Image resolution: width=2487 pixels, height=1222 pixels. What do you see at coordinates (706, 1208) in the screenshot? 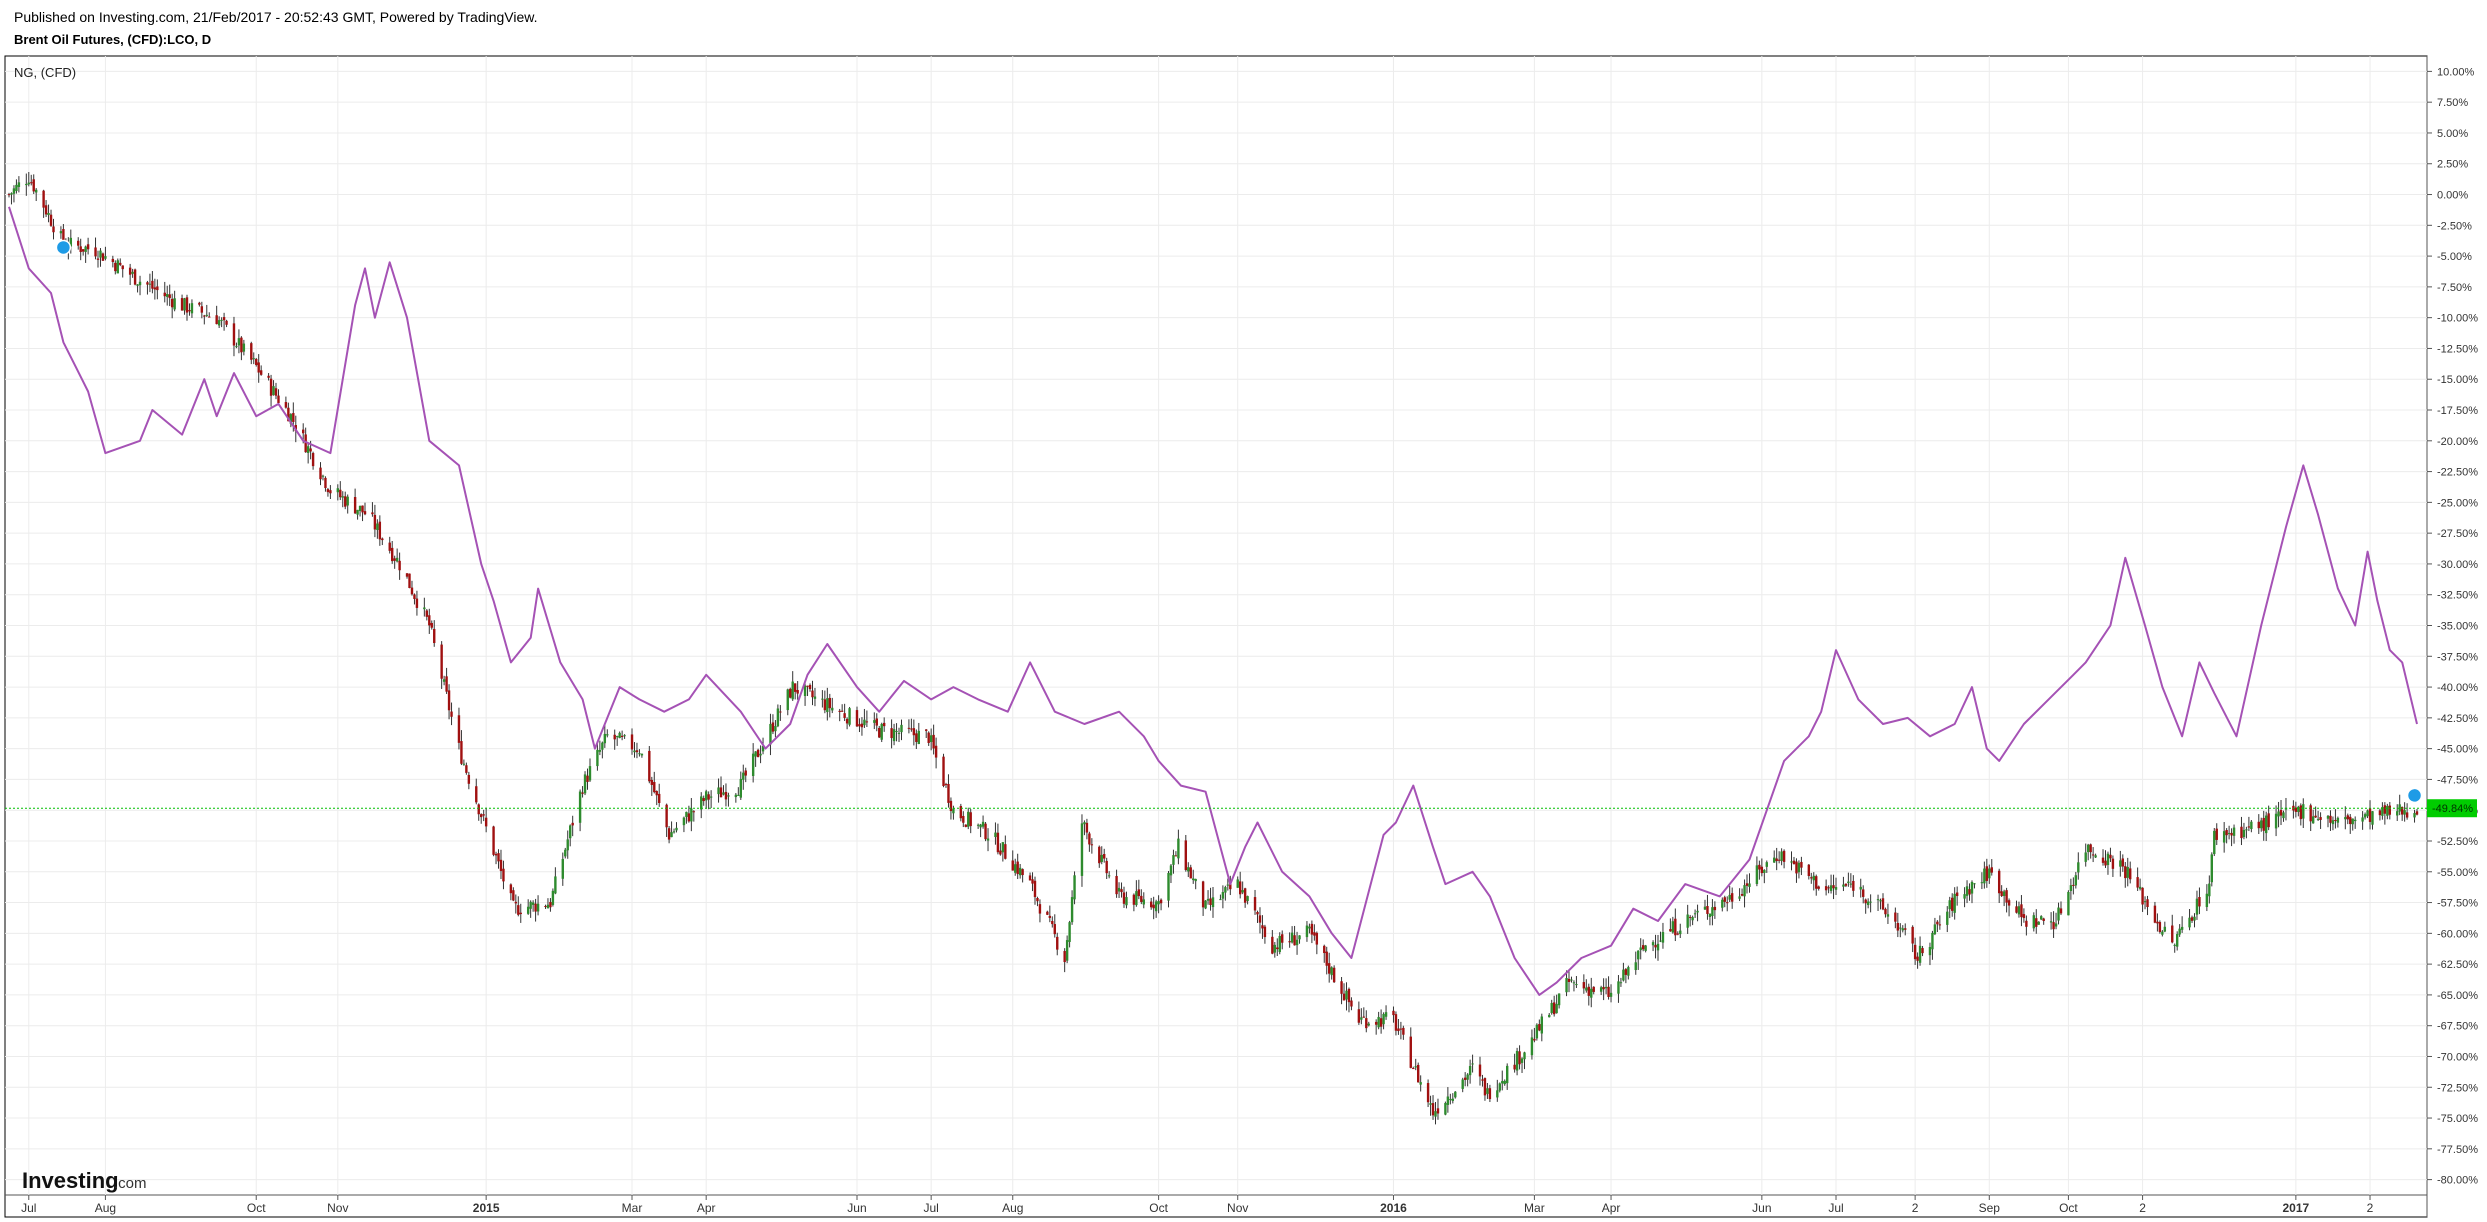
I see `x-tick-label: Apr` at bounding box center [706, 1208].